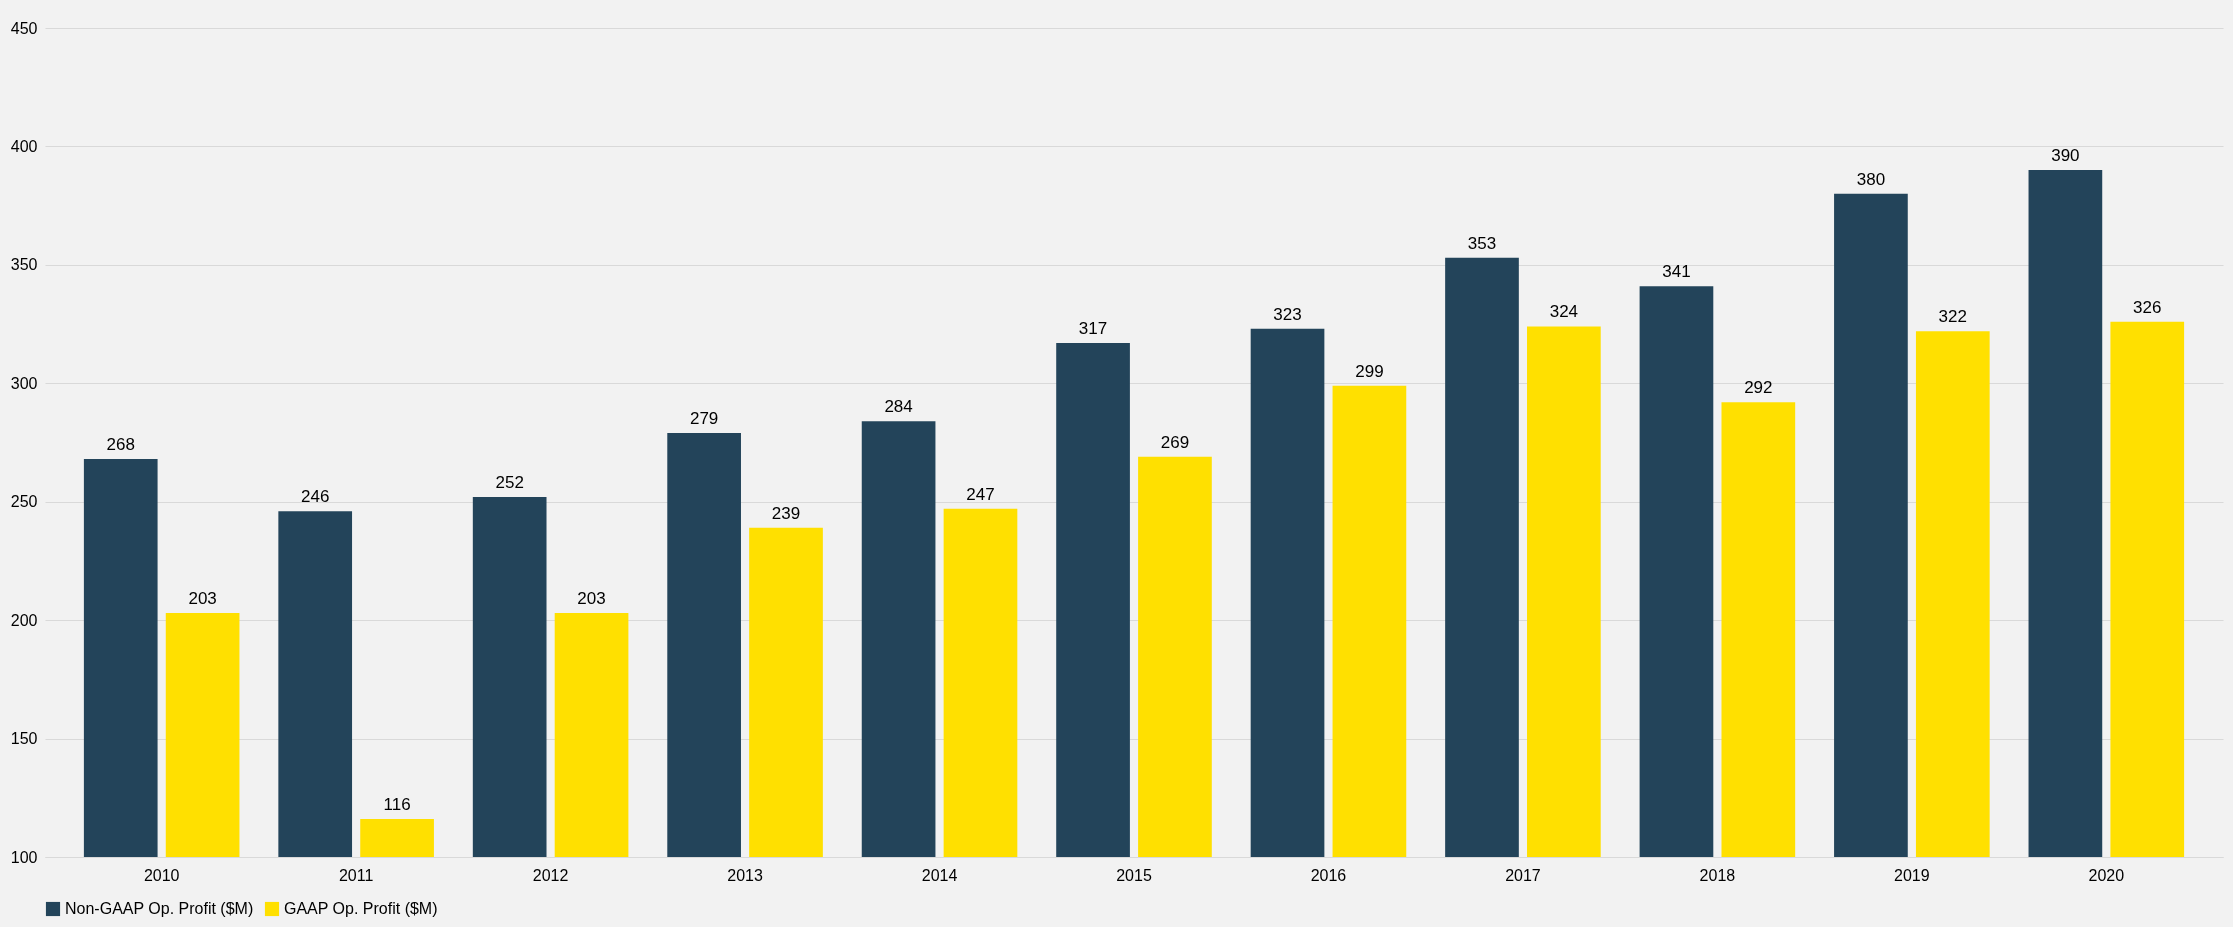 This screenshot has height=927, width=2233. What do you see at coordinates (361, 908) in the screenshot?
I see `legend-label: GAAP Op. Profit ($M)` at bounding box center [361, 908].